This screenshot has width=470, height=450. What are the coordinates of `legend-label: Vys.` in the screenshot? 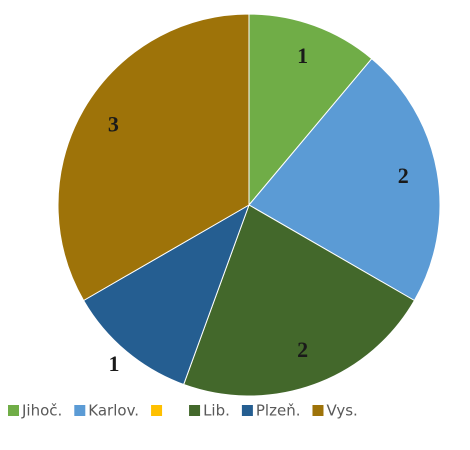 It's located at (341, 411).